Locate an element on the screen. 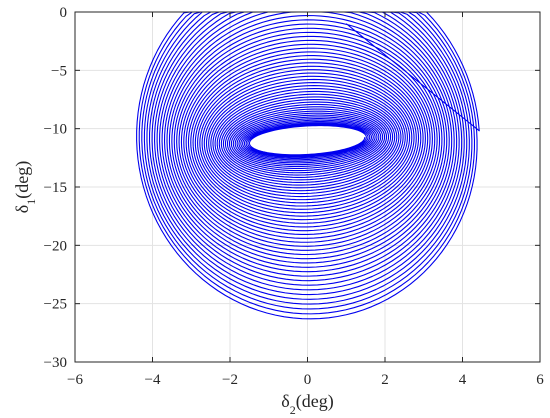  y-tick-label: −25 is located at coordinates (55, 305).